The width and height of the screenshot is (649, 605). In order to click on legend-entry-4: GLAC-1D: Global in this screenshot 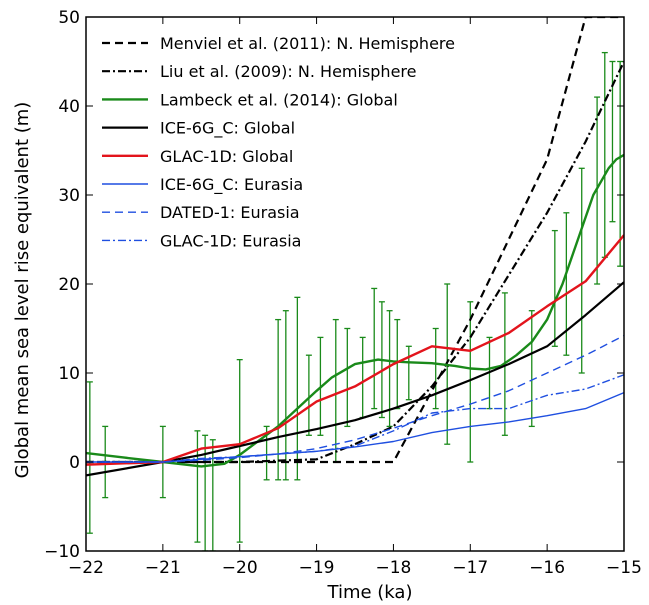, I will do `click(197, 156)`.